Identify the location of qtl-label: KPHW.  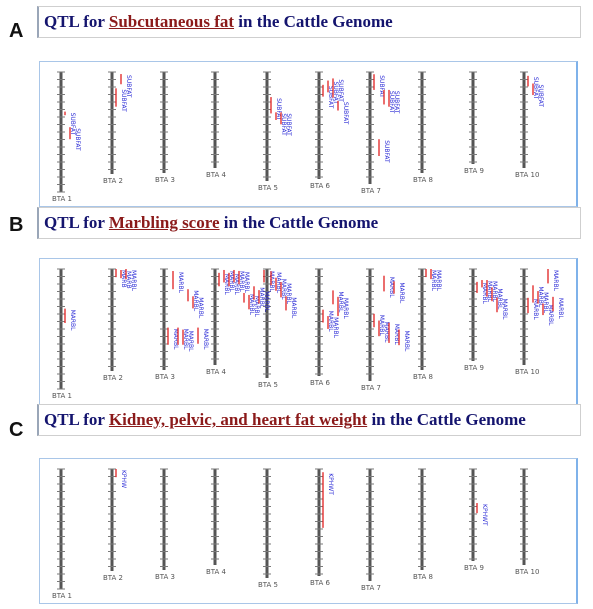
(123, 479).